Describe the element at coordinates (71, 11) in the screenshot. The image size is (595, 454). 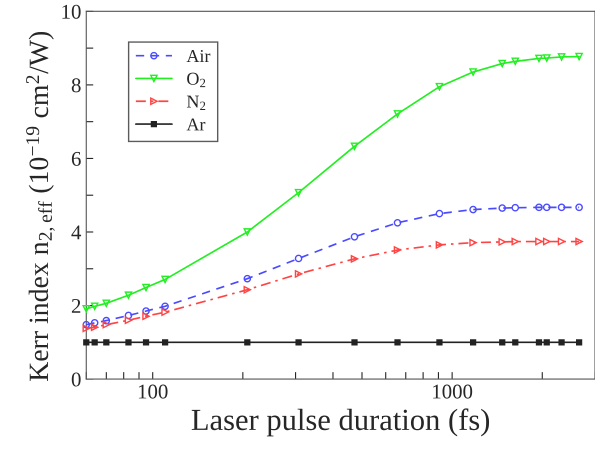
I see `y-tick-label: 10` at that location.